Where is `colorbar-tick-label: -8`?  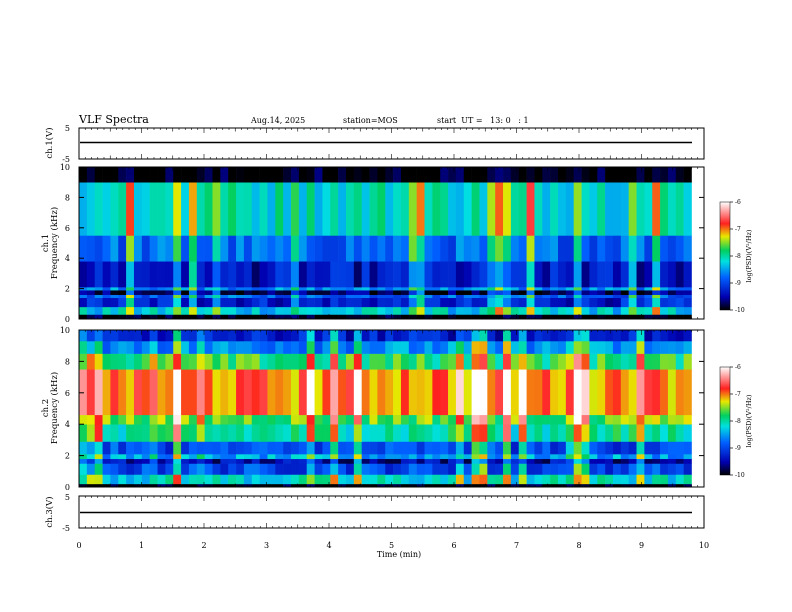
colorbar-tick-label: -8 is located at coordinates (738, 256).